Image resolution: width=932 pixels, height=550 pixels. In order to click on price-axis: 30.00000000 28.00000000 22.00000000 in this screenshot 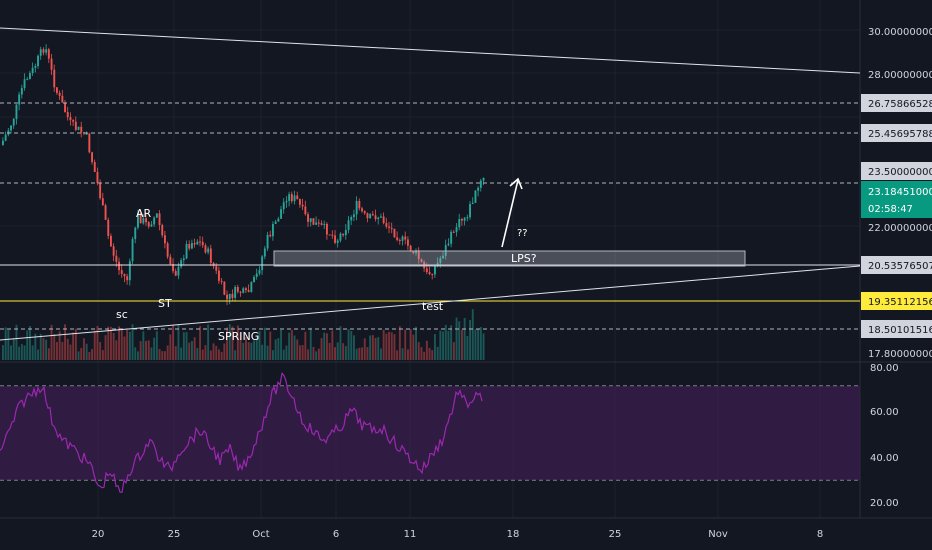, I will do `click(900, 130)`.